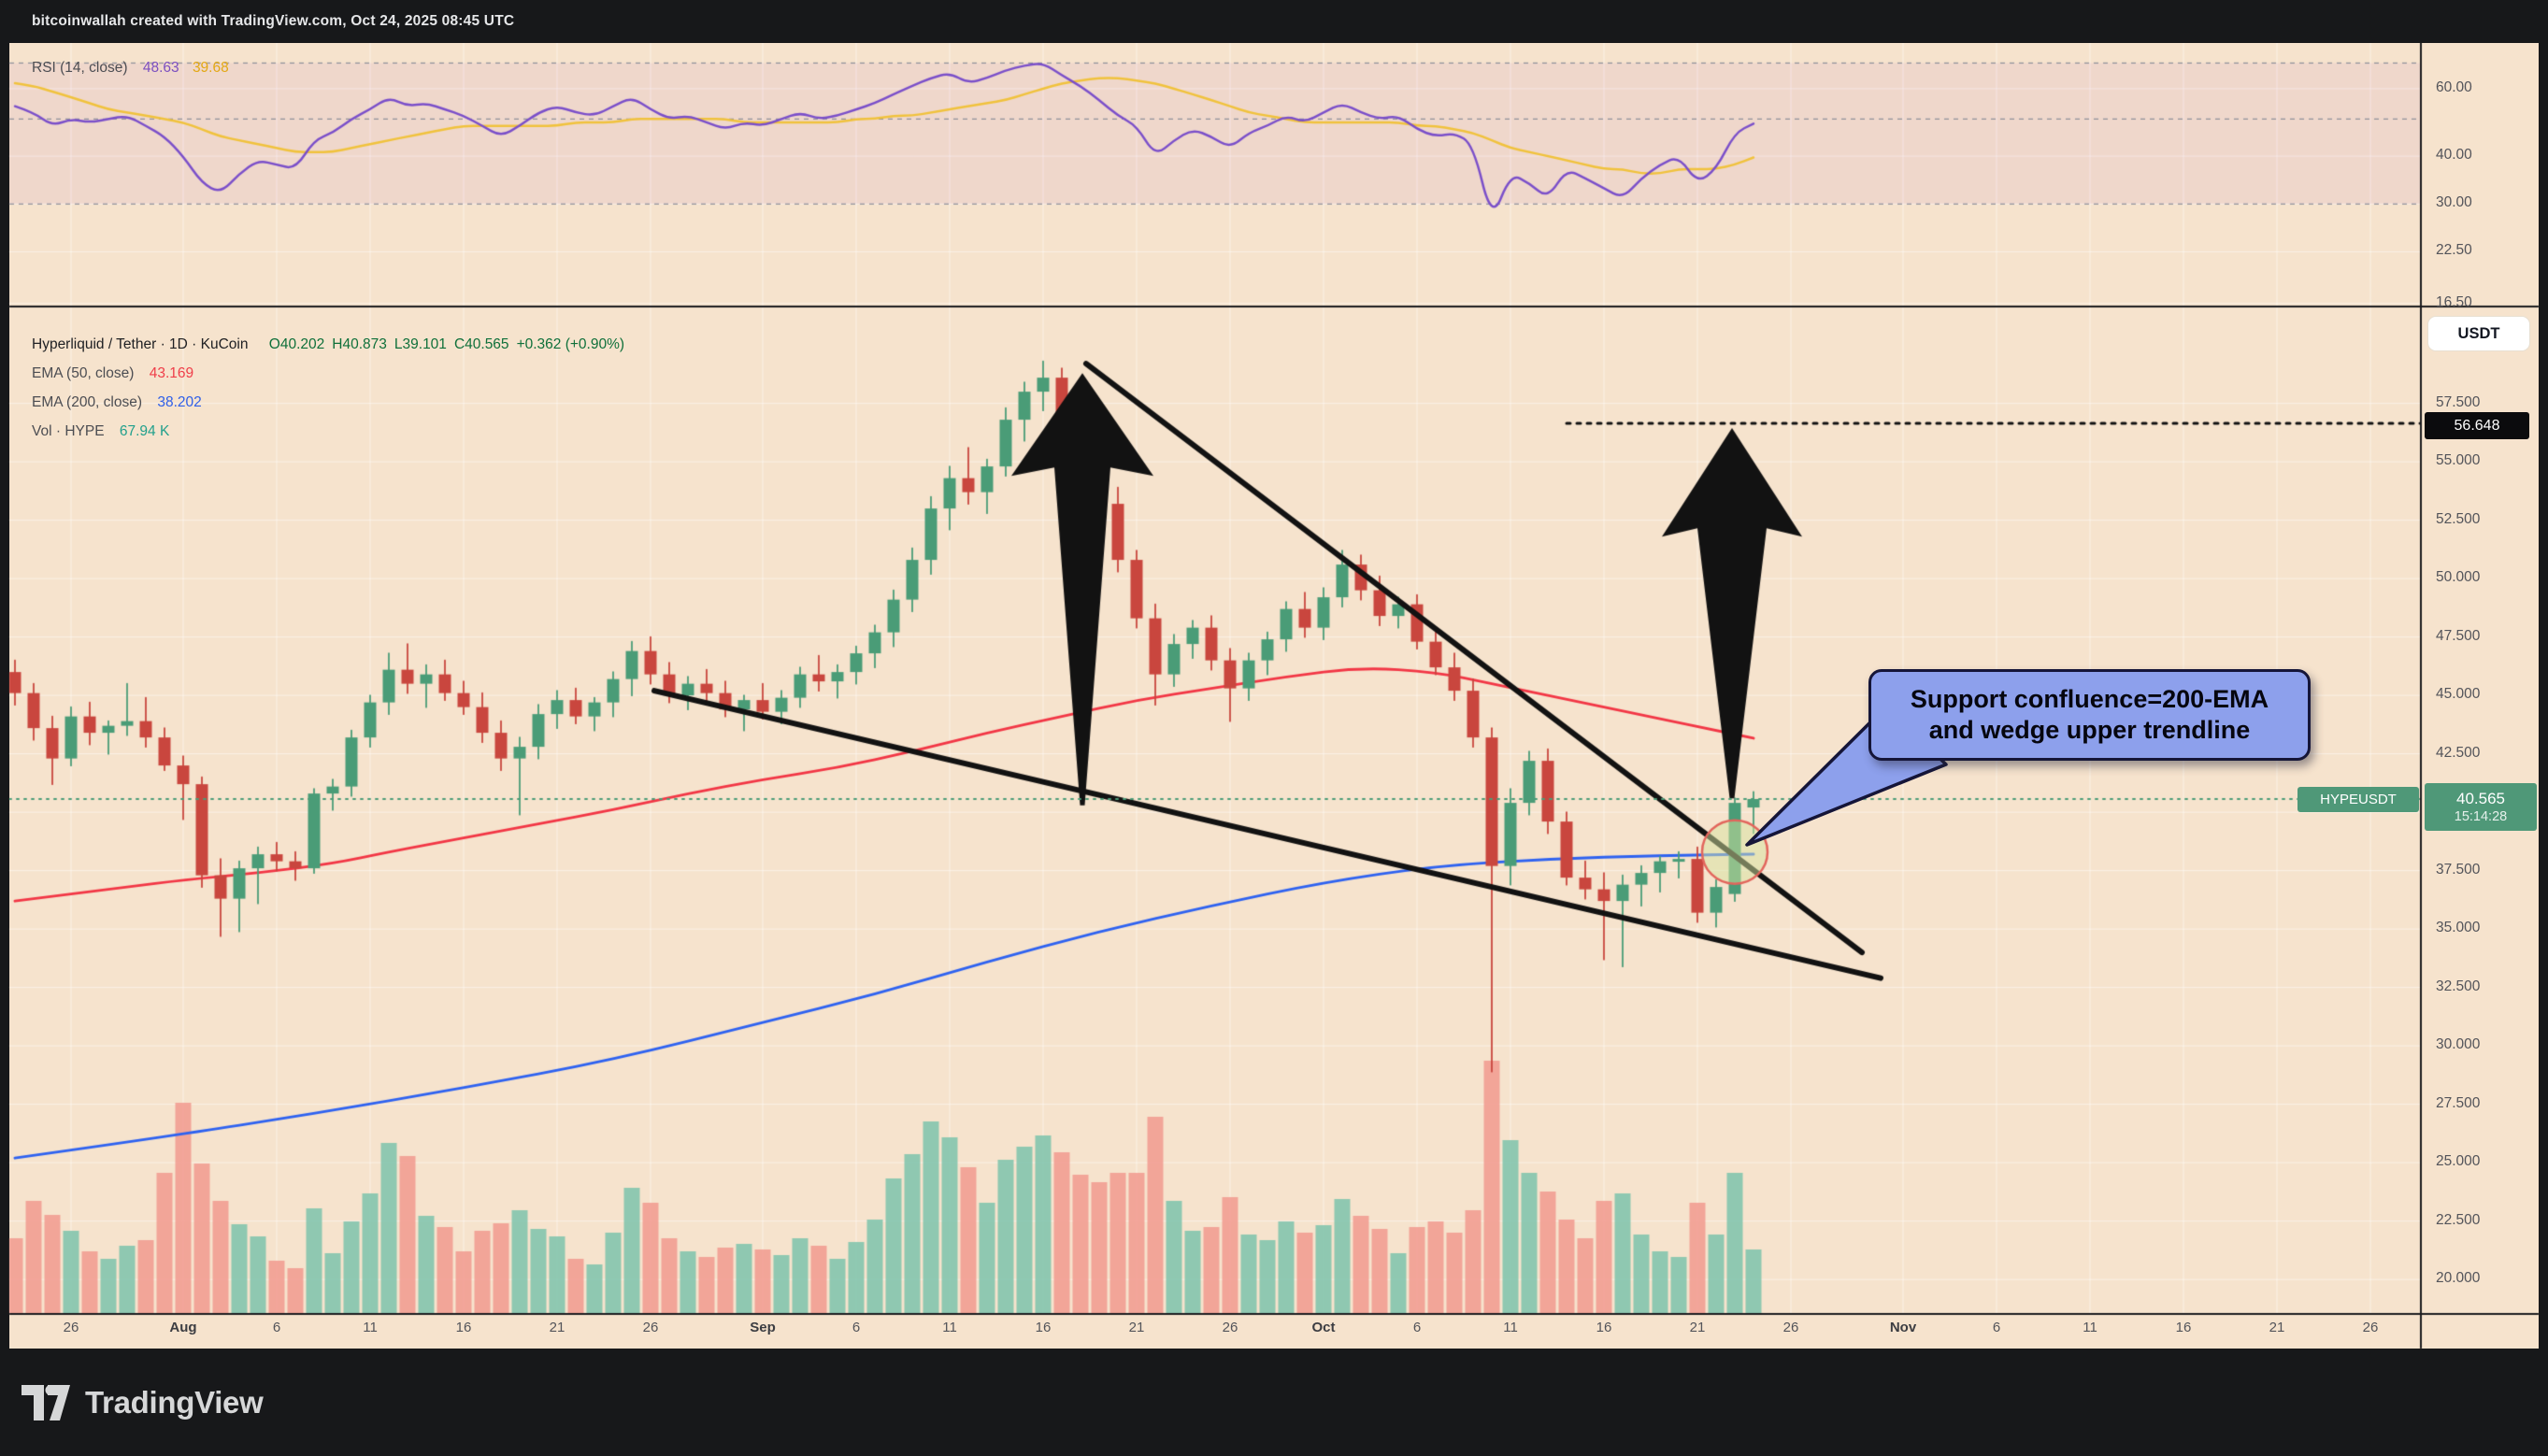 The width and height of the screenshot is (2548, 1456). Describe the element at coordinates (183, 1327) in the screenshot. I see `time-tick-Aug: Aug` at that location.